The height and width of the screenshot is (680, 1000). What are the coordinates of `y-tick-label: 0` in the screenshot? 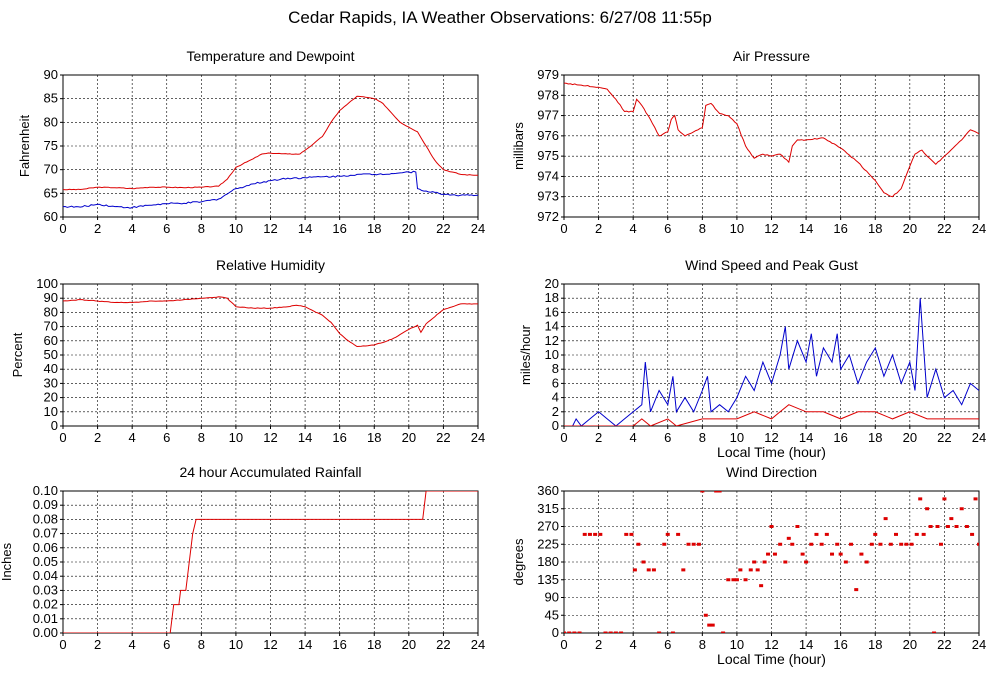 It's located at (54, 425).